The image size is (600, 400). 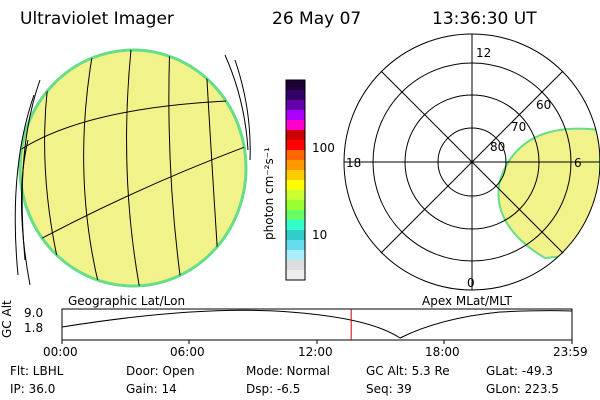 What do you see at coordinates (60, 352) in the screenshot?
I see `timeline-tick: 00:00` at bounding box center [60, 352].